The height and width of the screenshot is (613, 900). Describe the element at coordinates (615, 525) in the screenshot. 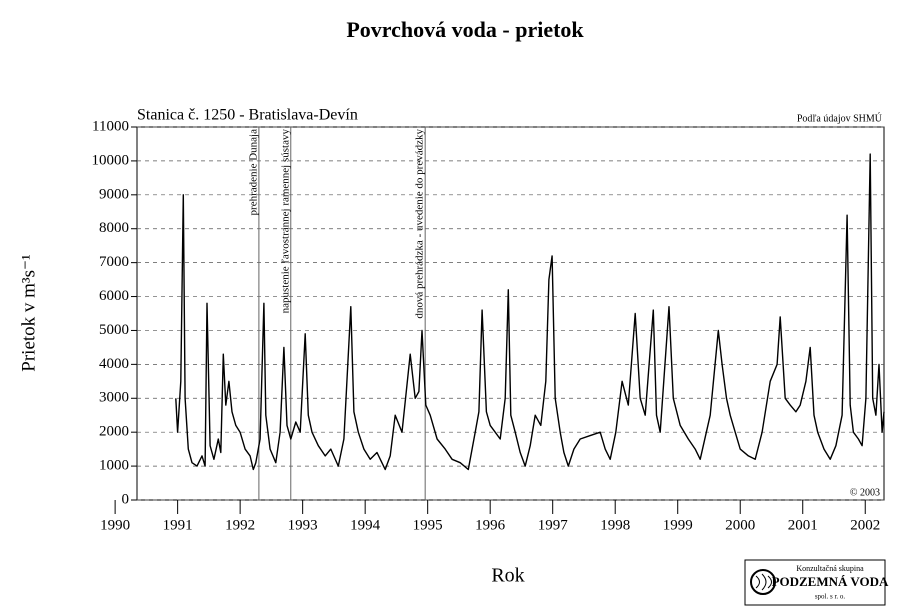

I see `x-tick-label: 1998` at that location.